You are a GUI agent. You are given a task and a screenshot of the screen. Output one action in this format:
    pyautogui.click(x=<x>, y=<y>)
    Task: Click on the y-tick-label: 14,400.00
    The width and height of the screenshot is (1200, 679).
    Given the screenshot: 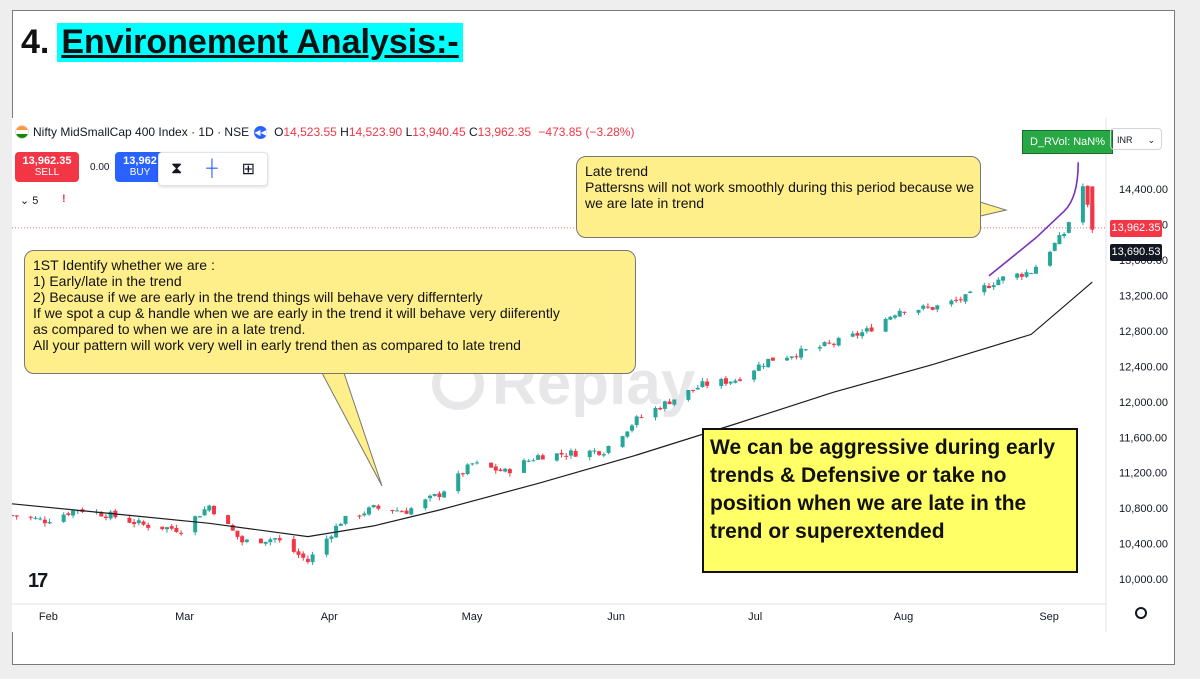 What is the action you would take?
    pyautogui.click(x=1143, y=190)
    